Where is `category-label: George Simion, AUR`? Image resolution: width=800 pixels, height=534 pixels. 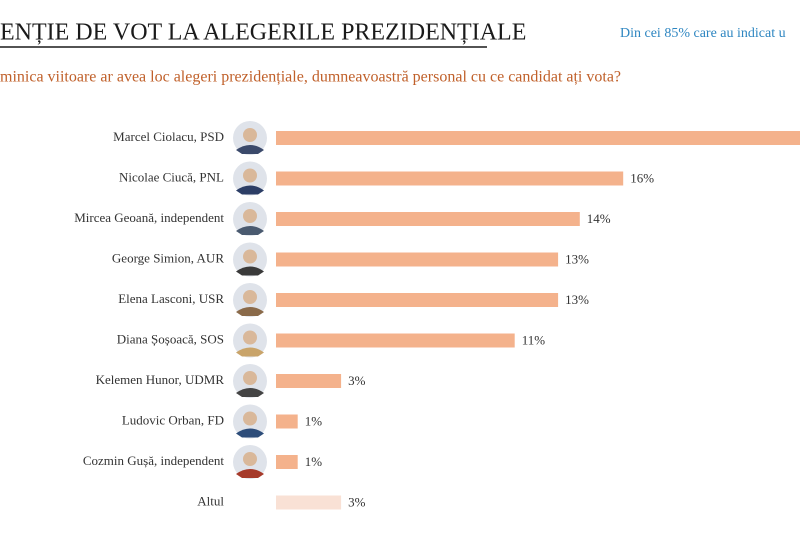
category-label: George Simion, AUR is located at coordinates (168, 257).